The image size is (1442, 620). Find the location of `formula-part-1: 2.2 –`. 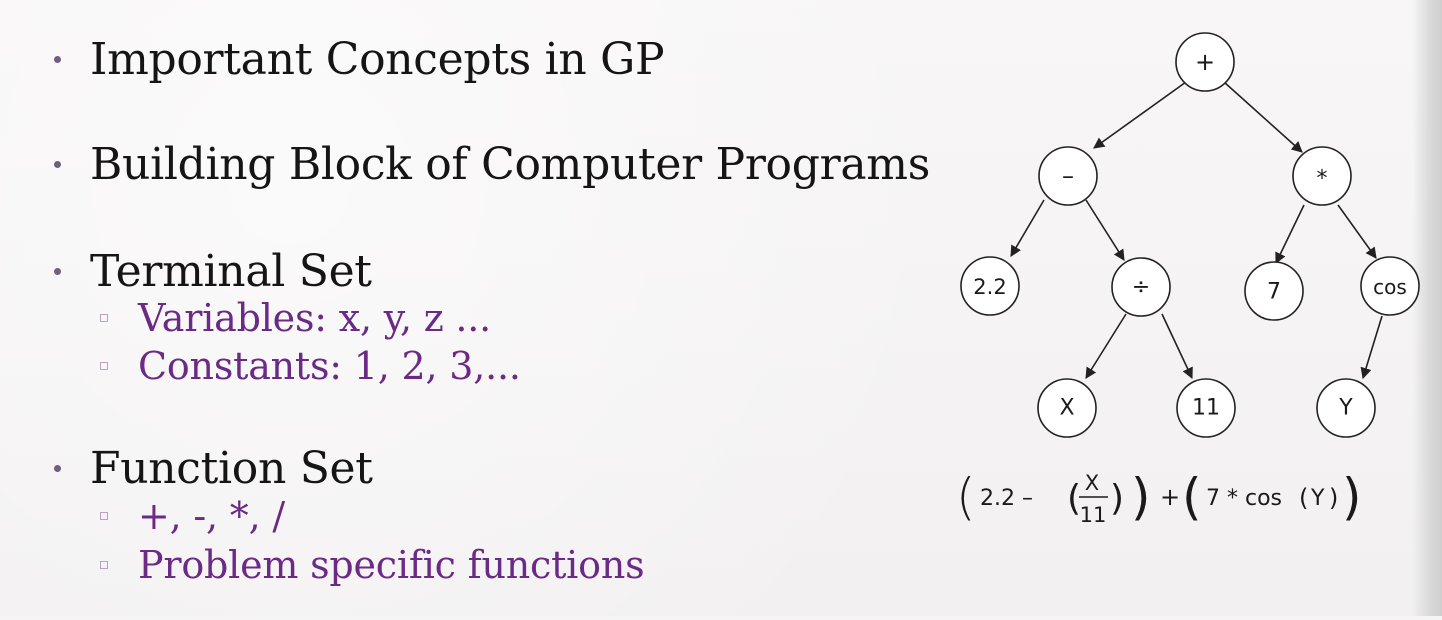

formula-part-1: 2.2 – is located at coordinates (1006, 498).